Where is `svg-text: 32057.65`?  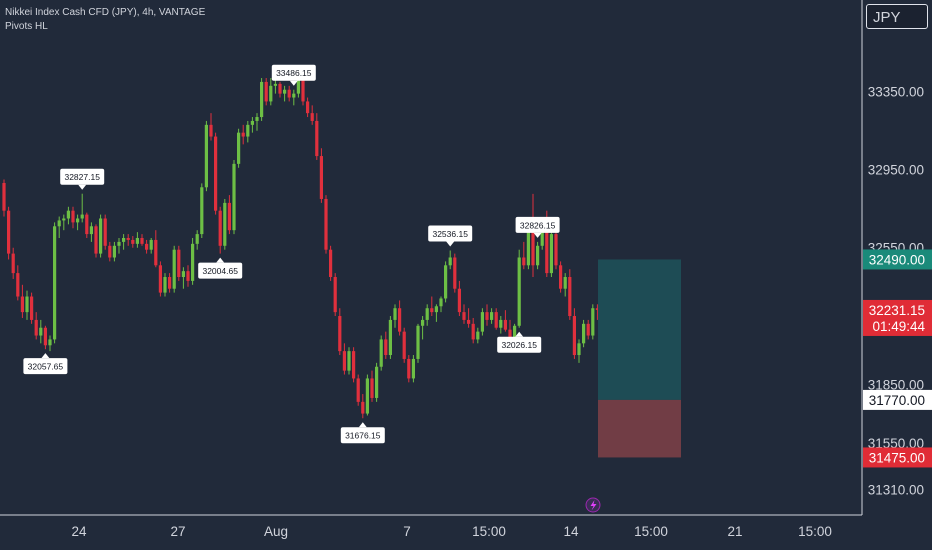
svg-text: 32057.65 is located at coordinates (46, 367).